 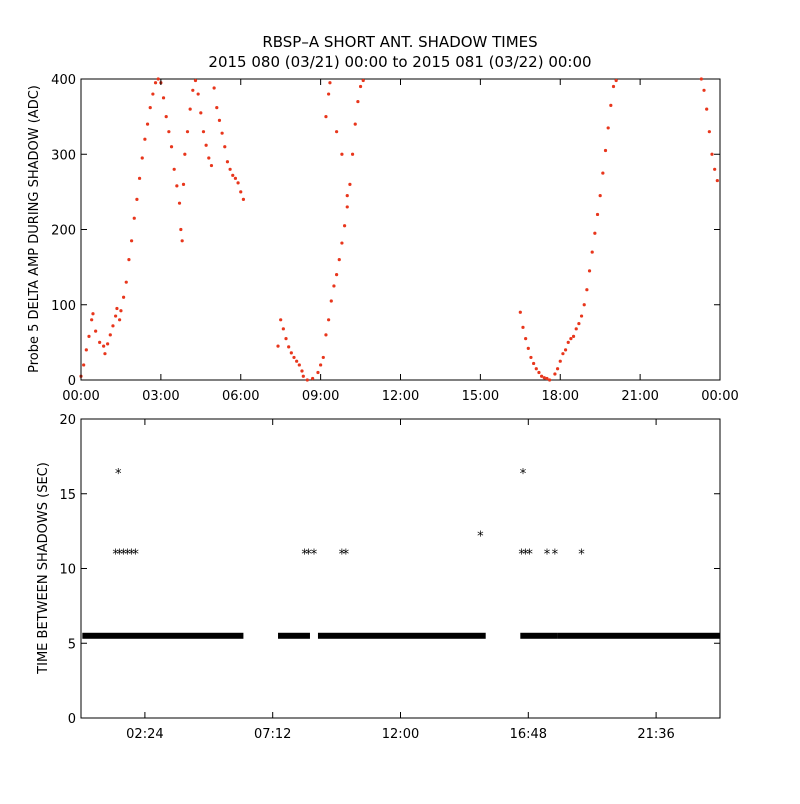 What do you see at coordinates (320, 396) in the screenshot?
I see `top-x-tick-label: 09:00` at bounding box center [320, 396].